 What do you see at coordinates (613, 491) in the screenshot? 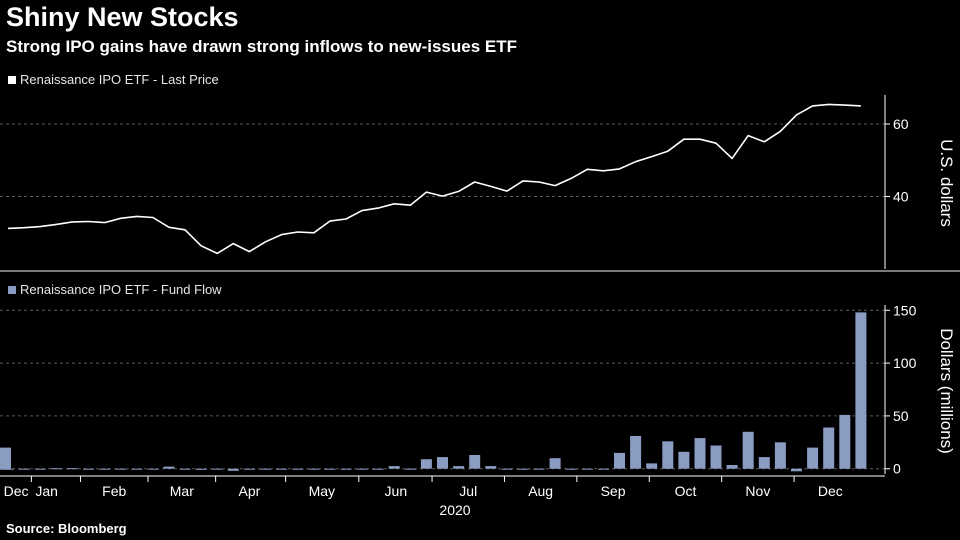
I see `x-tick-label: Sep` at bounding box center [613, 491].